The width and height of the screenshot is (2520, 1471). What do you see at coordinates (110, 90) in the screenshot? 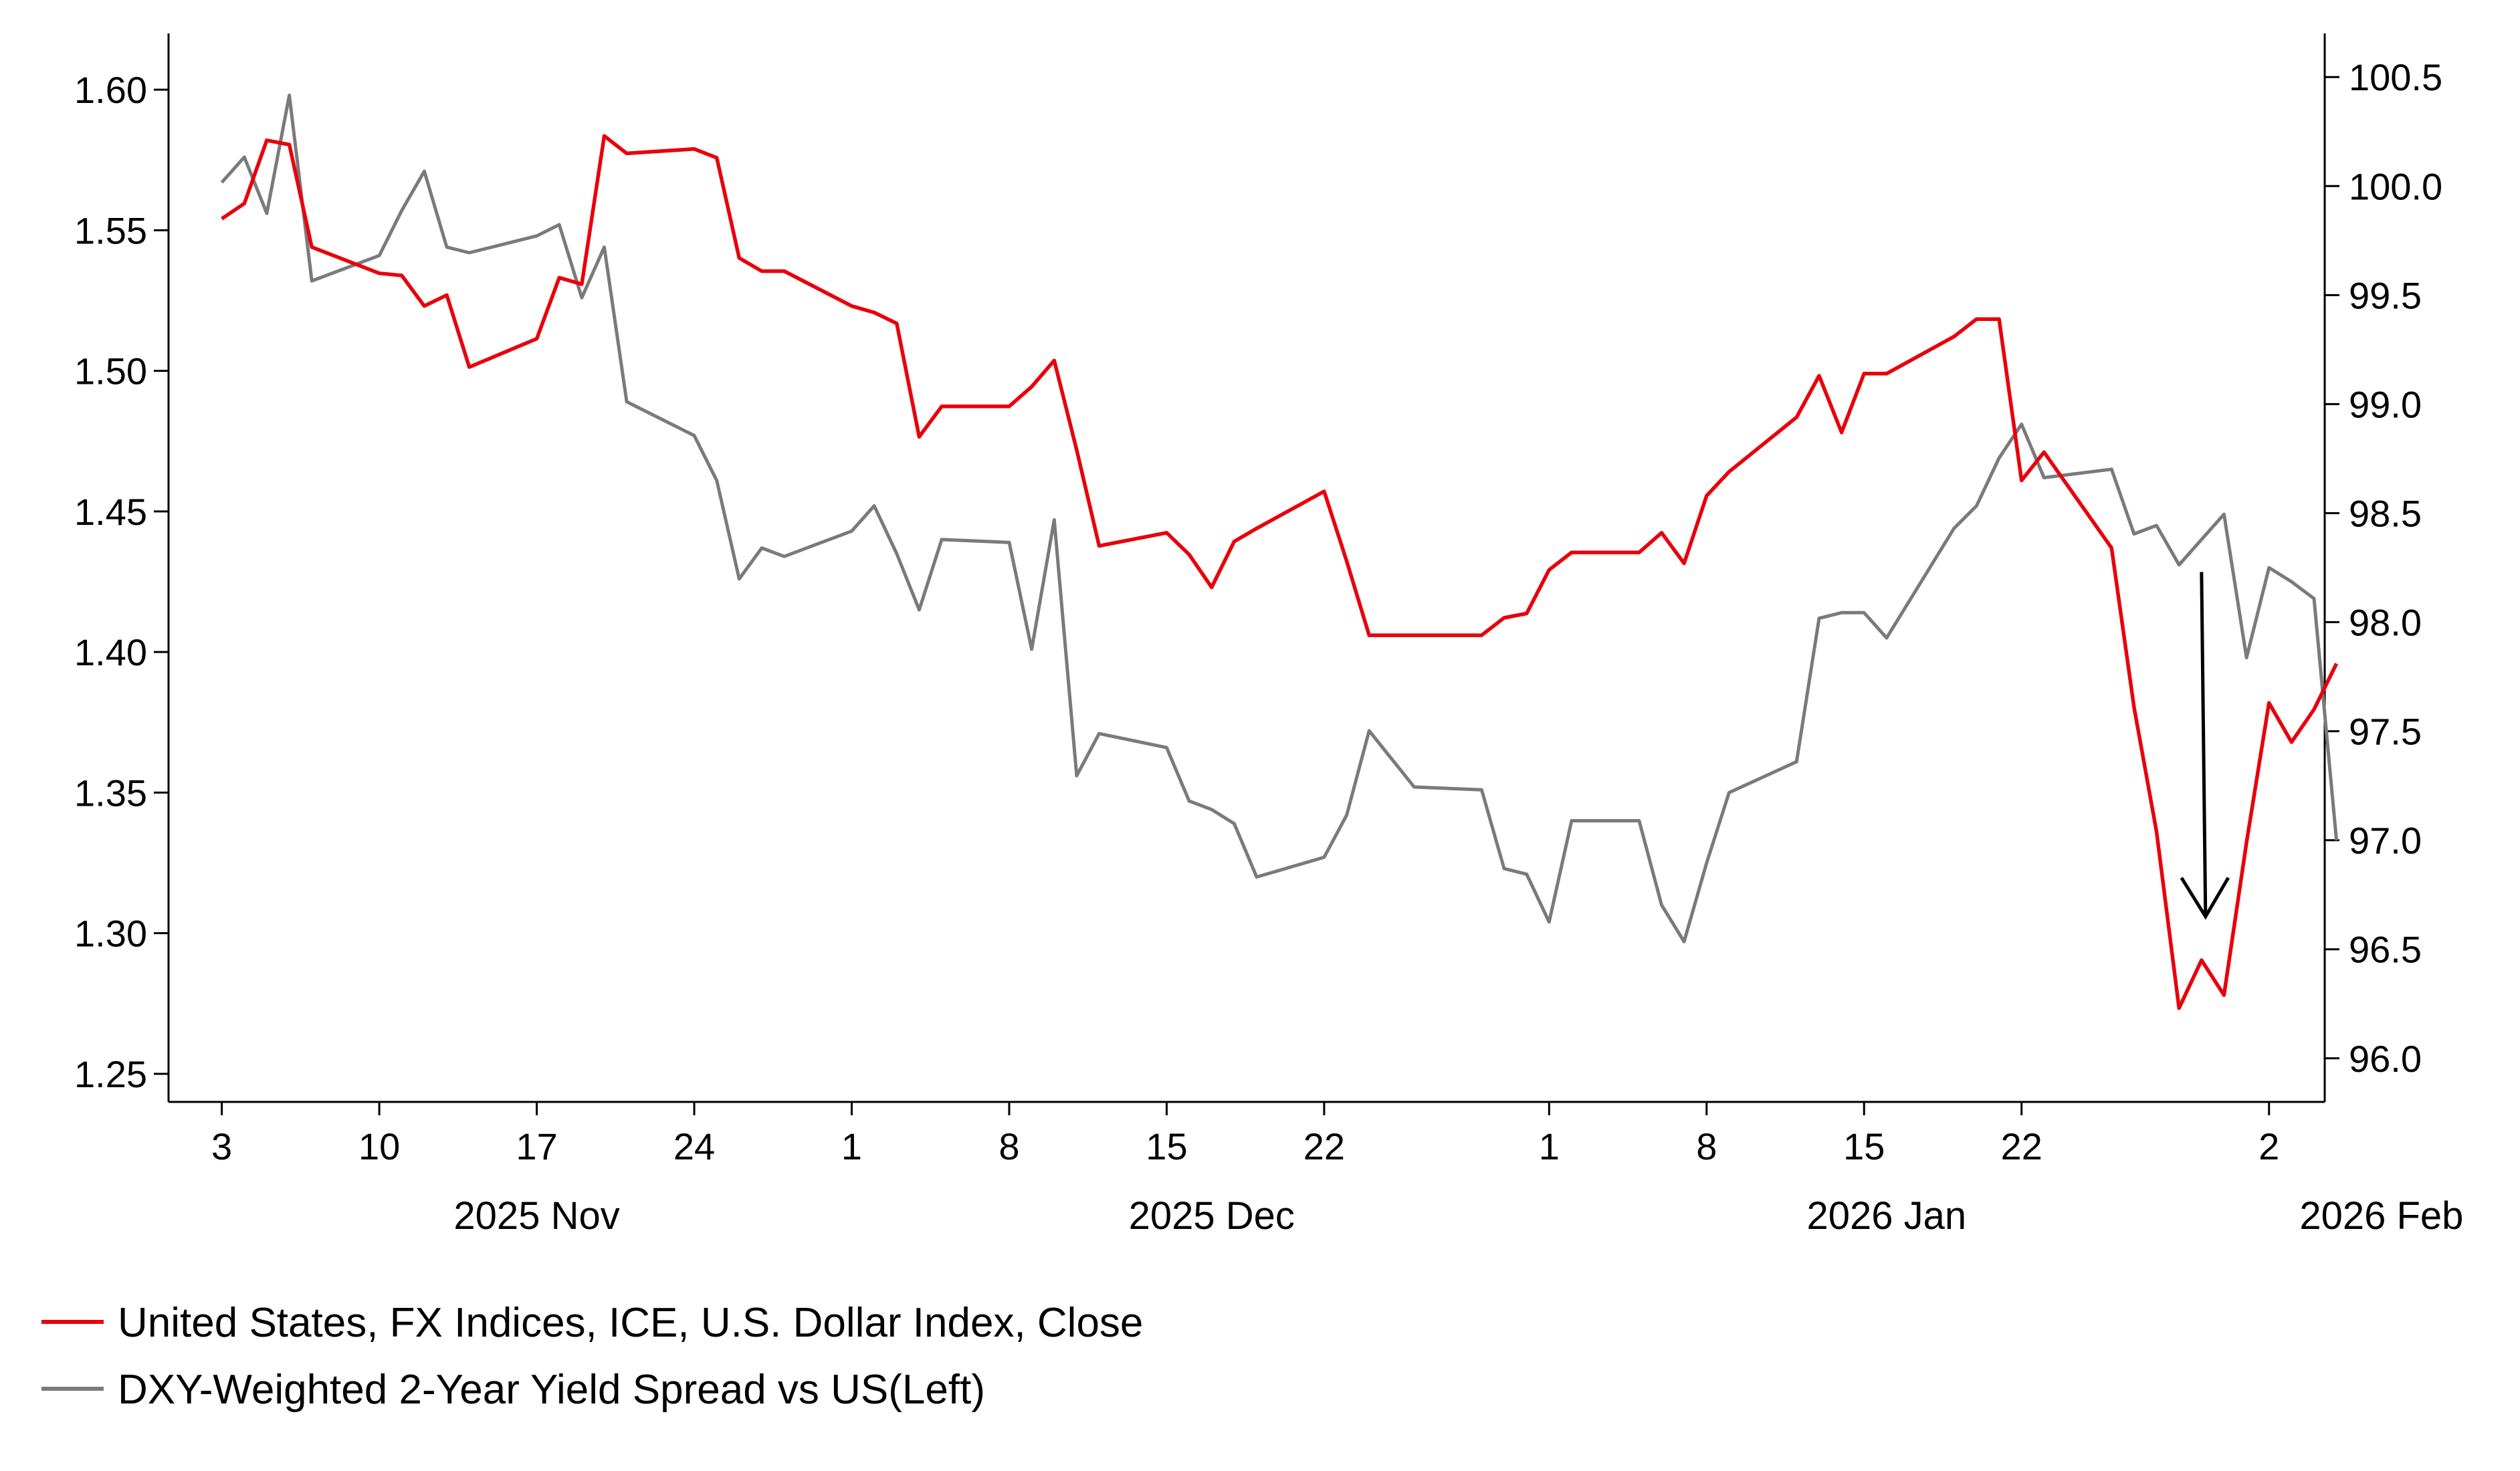
I see `left-y-tick-label: 1.60` at bounding box center [110, 90].